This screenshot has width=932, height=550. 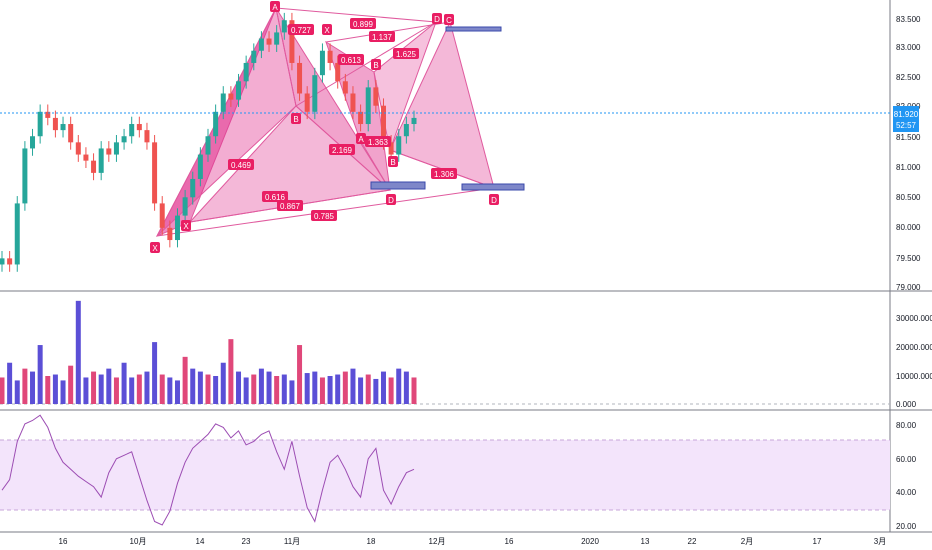 I want to click on pattern-ratio-label: 0.613, so click(x=351, y=60).